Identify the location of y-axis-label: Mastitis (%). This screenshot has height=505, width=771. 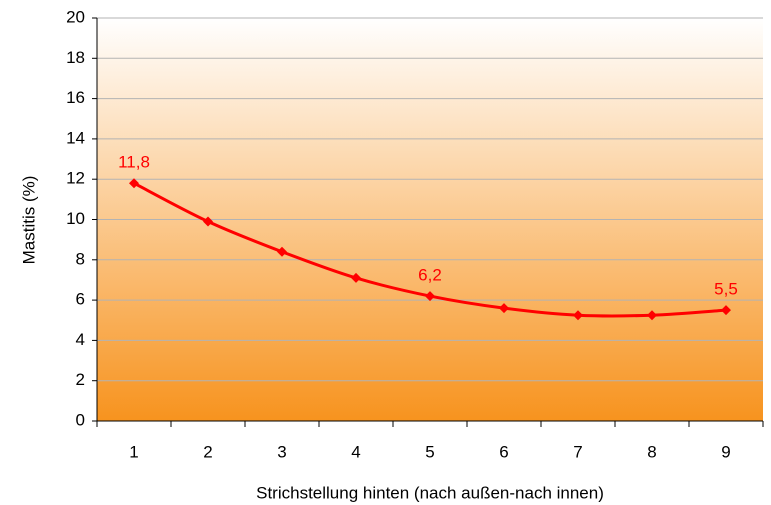
(28, 220).